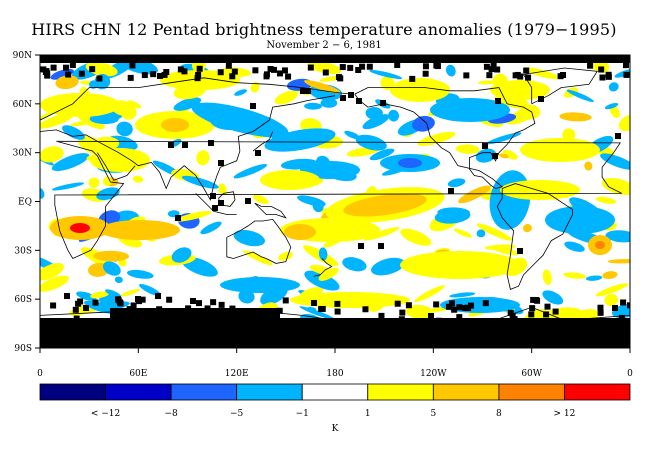 The image size is (648, 468). Describe the element at coordinates (335, 392) in the screenshot. I see `colorbar-swatch` at that location.